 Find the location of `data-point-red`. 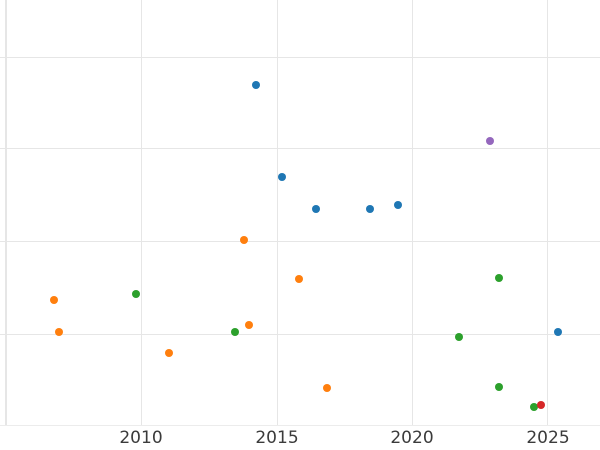

data-point-red is located at coordinates (541, 405).